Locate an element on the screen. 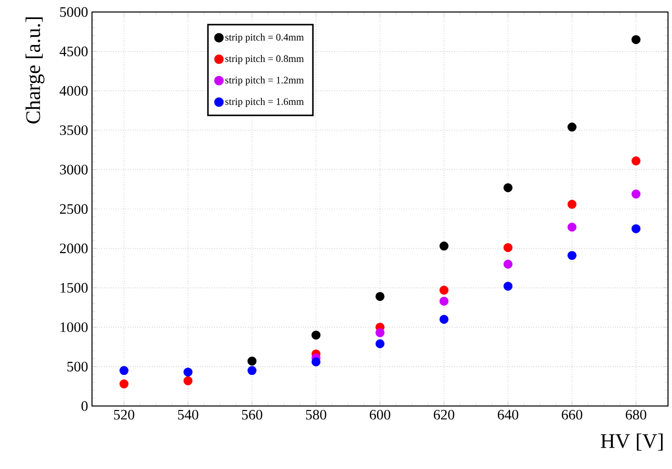  y-tick-label: 3000 is located at coordinates (74, 169).